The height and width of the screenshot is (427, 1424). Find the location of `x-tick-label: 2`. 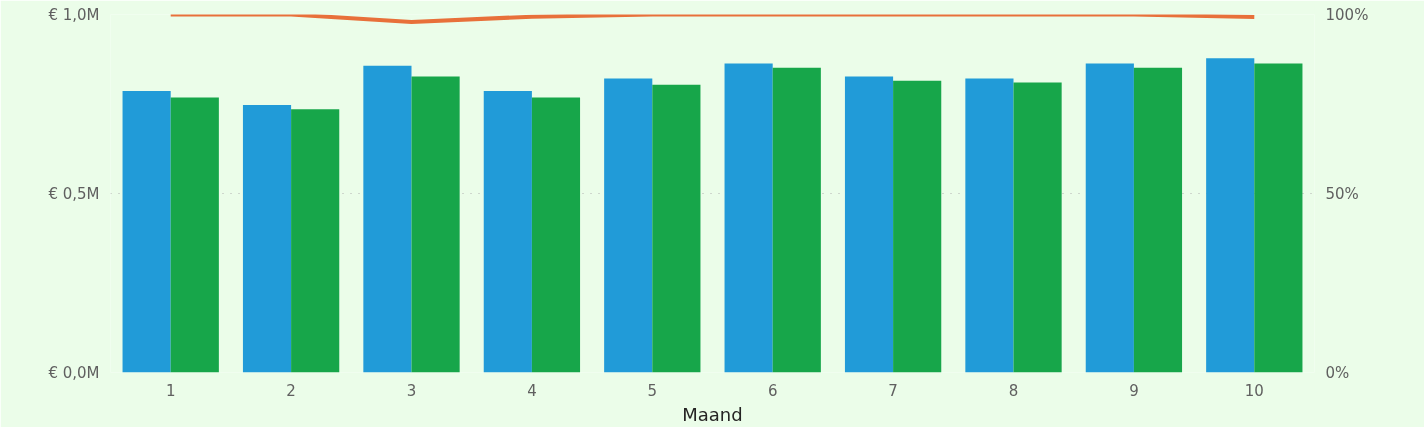

x-tick-label: 2 is located at coordinates (291, 390).